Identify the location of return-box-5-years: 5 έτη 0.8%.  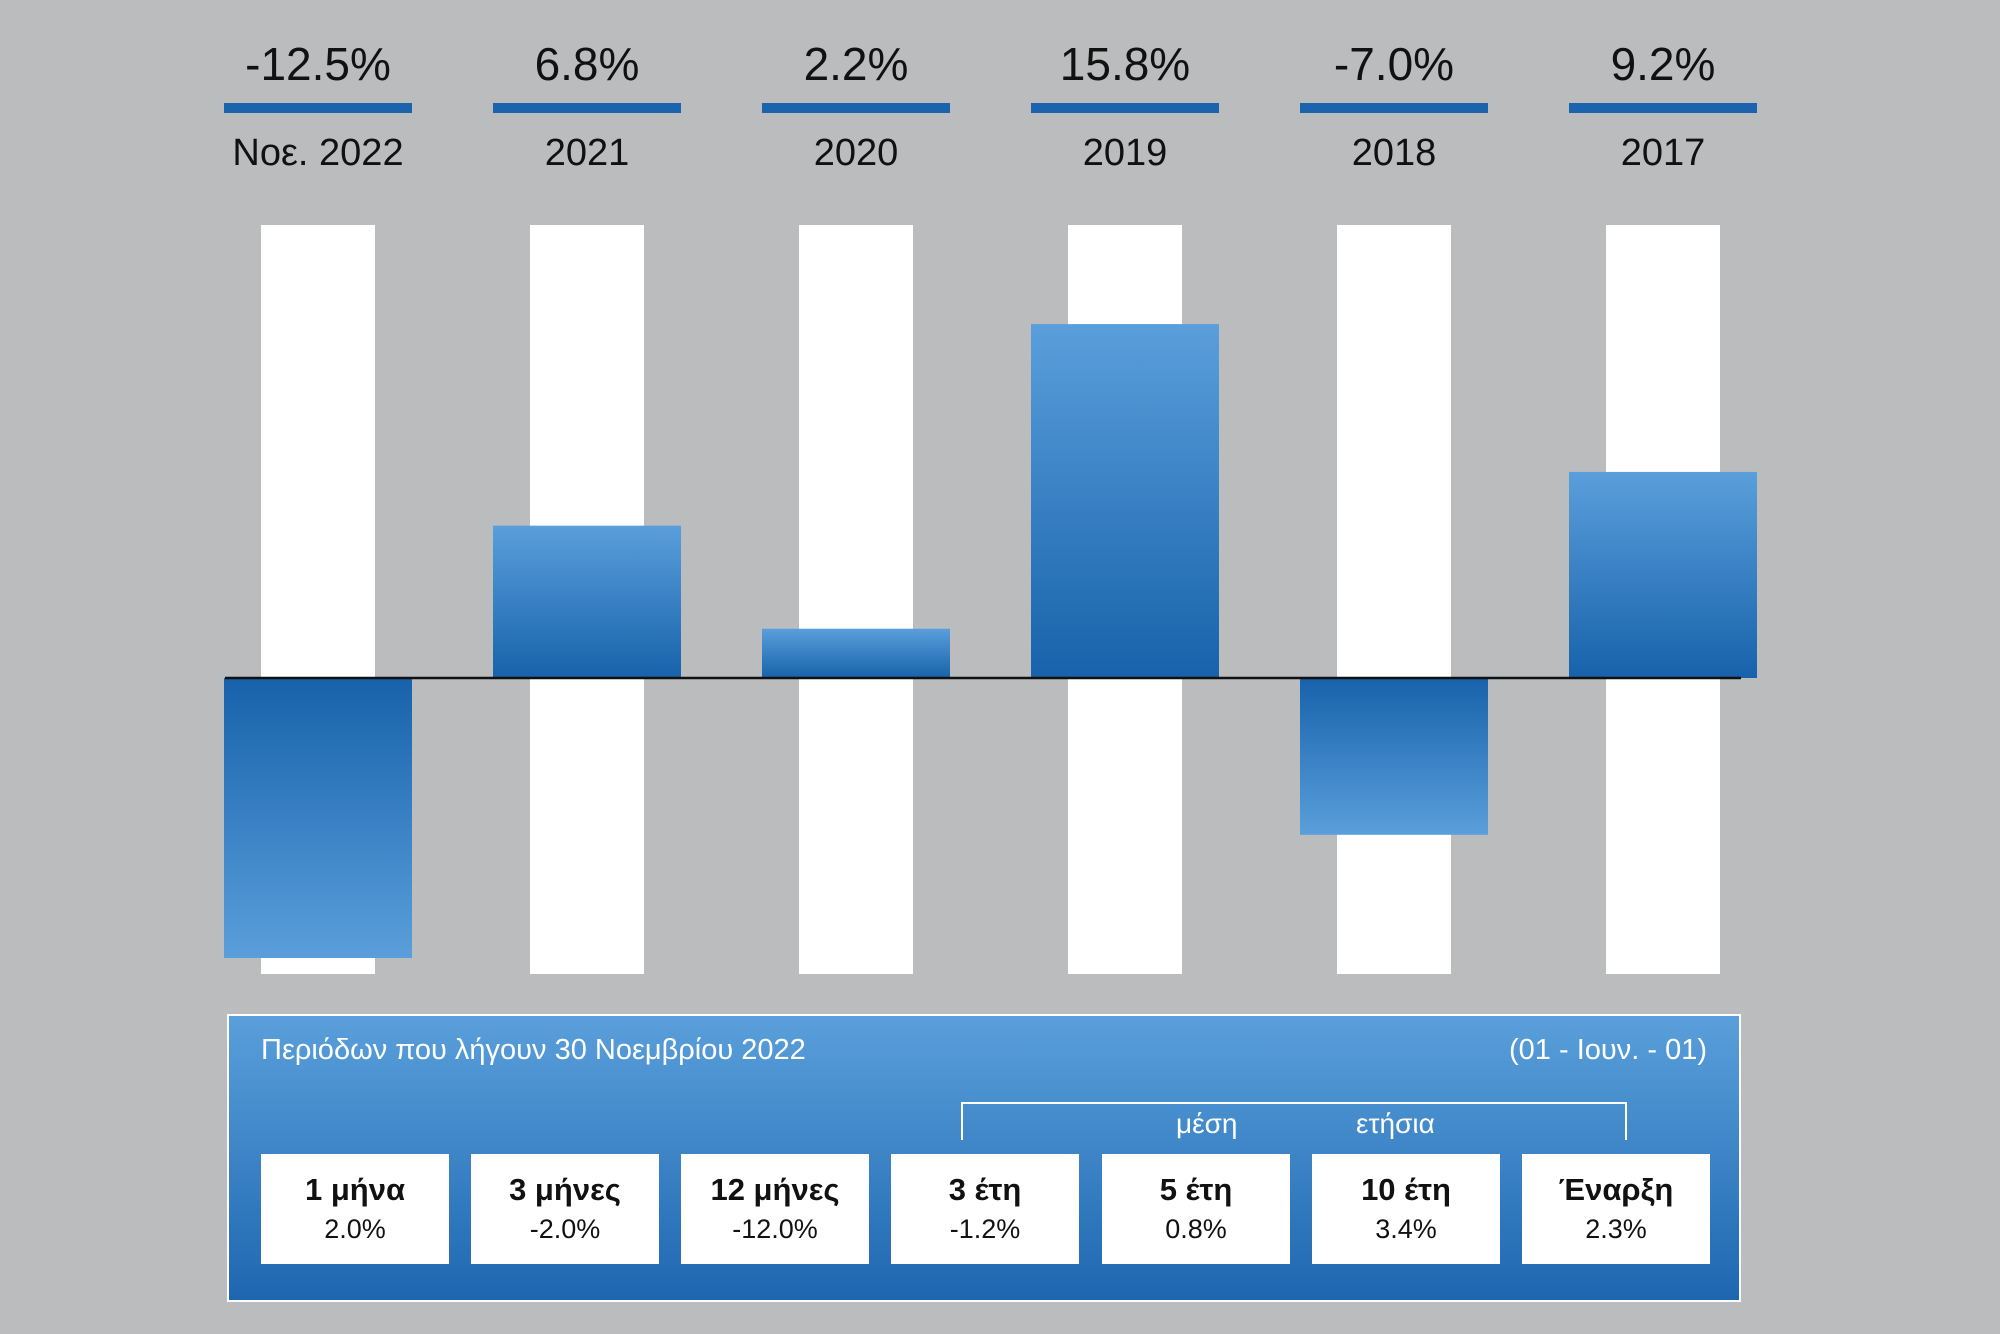
(1196, 1209).